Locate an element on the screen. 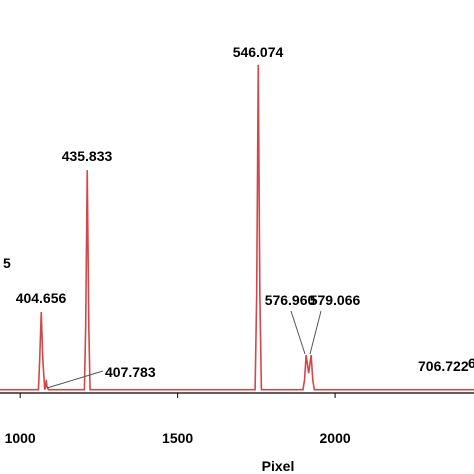 The height and width of the screenshot is (474, 474). peak-label: 5 is located at coordinates (7, 263).